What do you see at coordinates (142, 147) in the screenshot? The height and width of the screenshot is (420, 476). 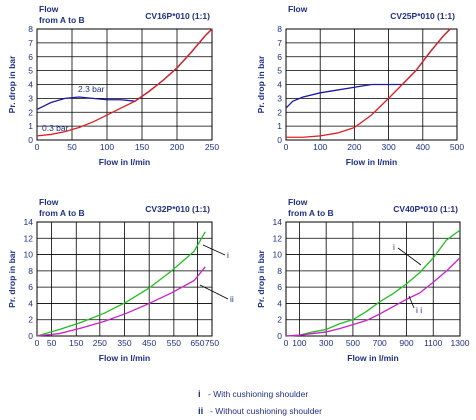 I see `x-tick-label: 150` at bounding box center [142, 147].